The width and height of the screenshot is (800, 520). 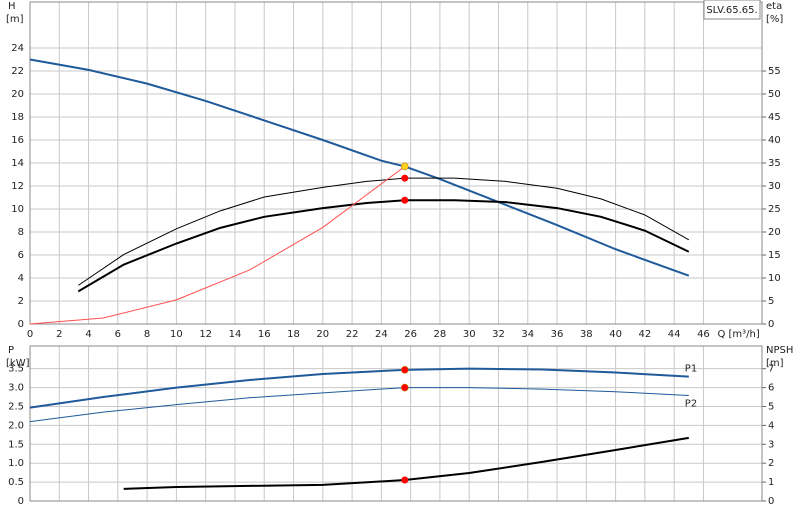 What do you see at coordinates (469, 334) in the screenshot?
I see `x-tick-label: 30` at bounding box center [469, 334].